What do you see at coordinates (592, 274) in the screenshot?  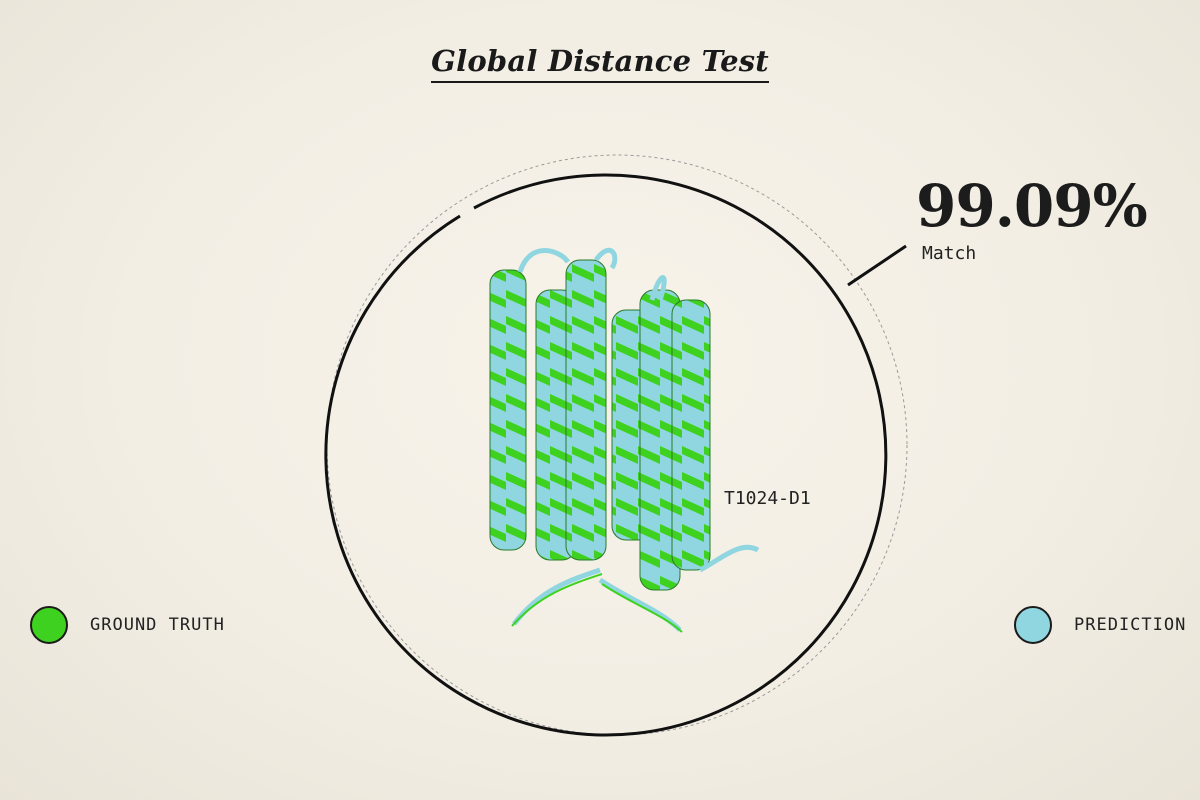 I see `loop-top` at bounding box center [592, 274].